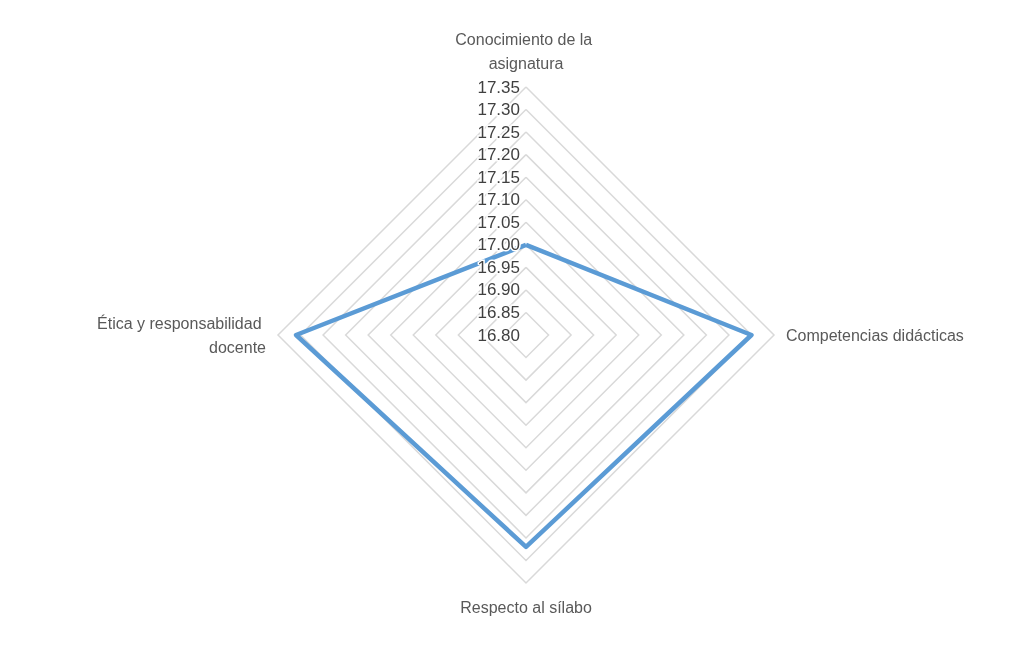 This screenshot has height=671, width=1034. What do you see at coordinates (498, 155) in the screenshot?
I see `y-tick-label: 17.20` at bounding box center [498, 155].